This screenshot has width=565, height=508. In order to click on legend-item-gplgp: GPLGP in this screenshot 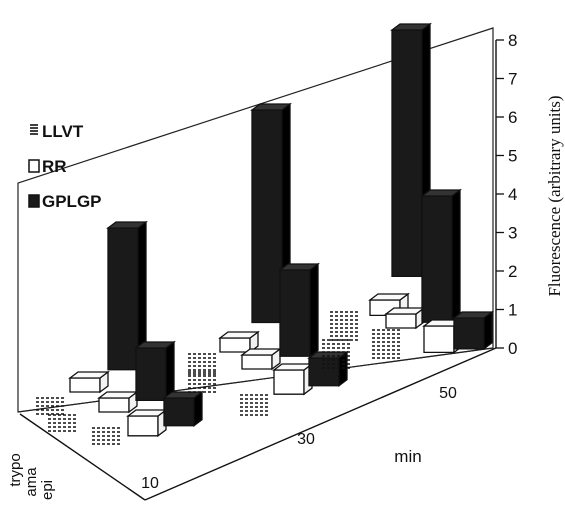, I will do `click(65, 201)`.